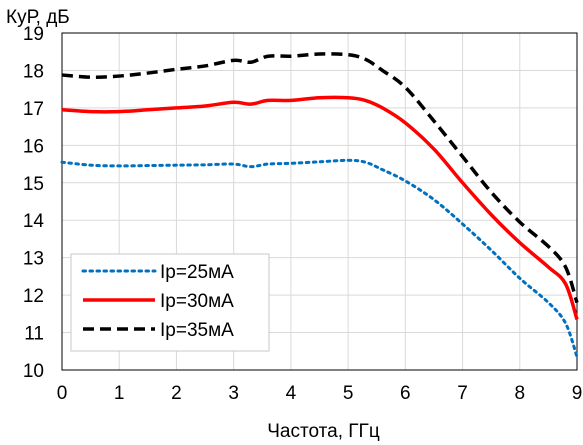 The image size is (583, 445). What do you see at coordinates (33, 34) in the screenshot?
I see `y-tick-label: 19` at bounding box center [33, 34].